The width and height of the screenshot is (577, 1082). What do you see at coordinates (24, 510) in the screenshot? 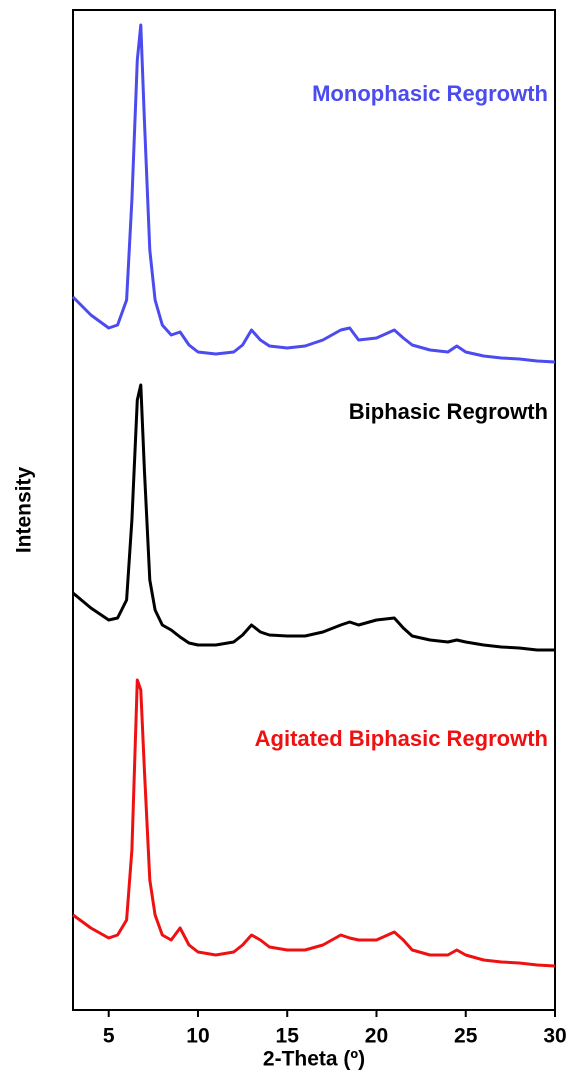
I see `y-axis-title: Intensity` at bounding box center [24, 510].